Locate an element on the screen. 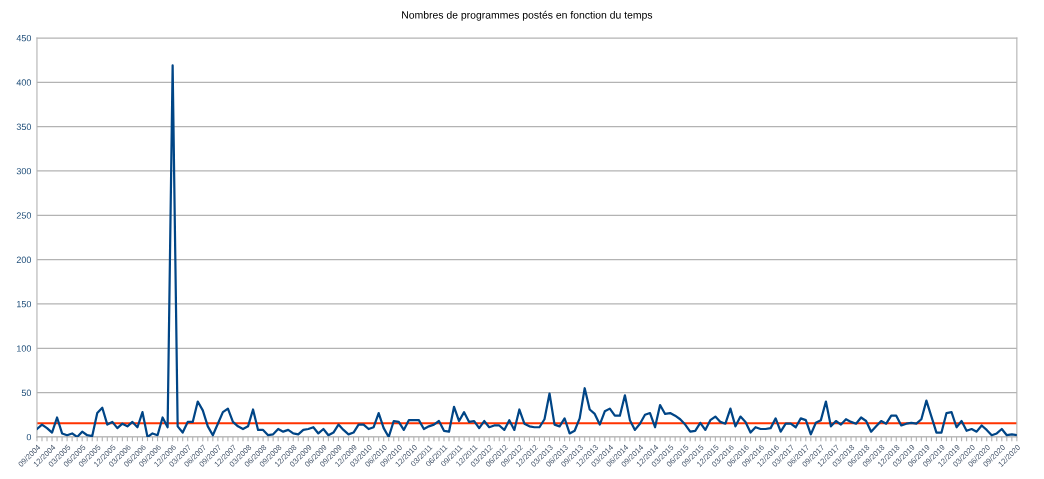 This screenshot has width=1044, height=479. y-tick-label: 50 is located at coordinates (26, 393).